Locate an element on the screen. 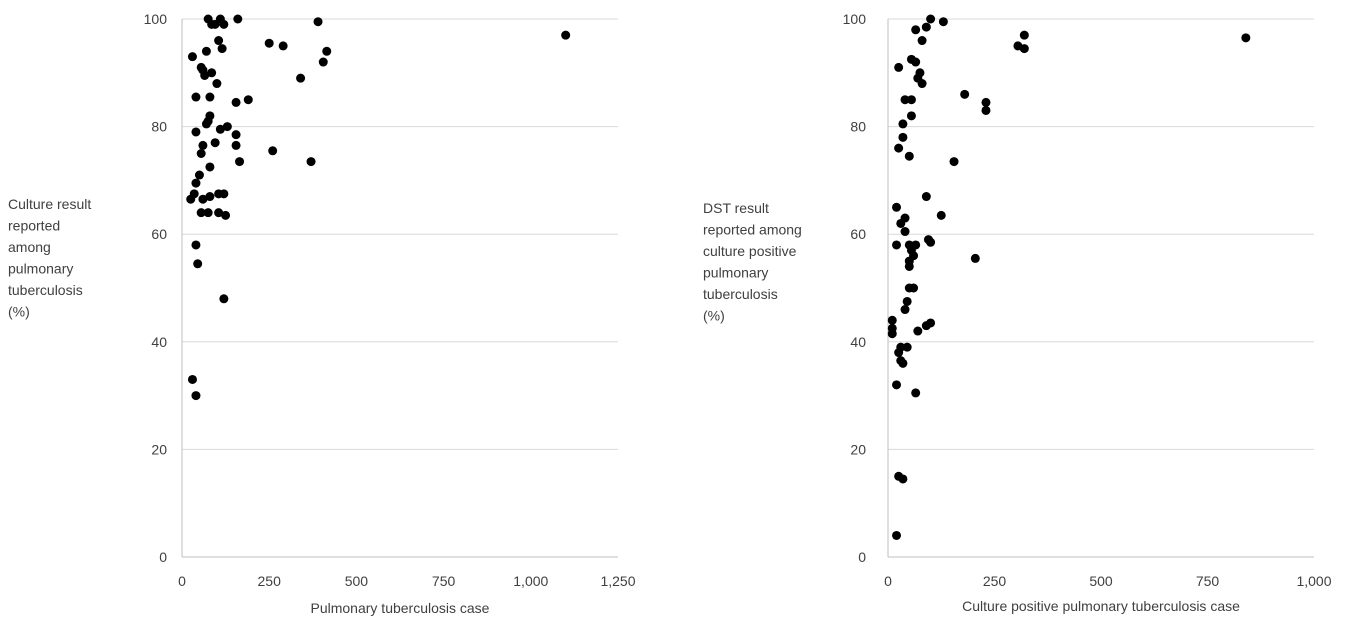 This screenshot has width=1352, height=624. right-x-tick-label: 1,000 is located at coordinates (1313, 581).